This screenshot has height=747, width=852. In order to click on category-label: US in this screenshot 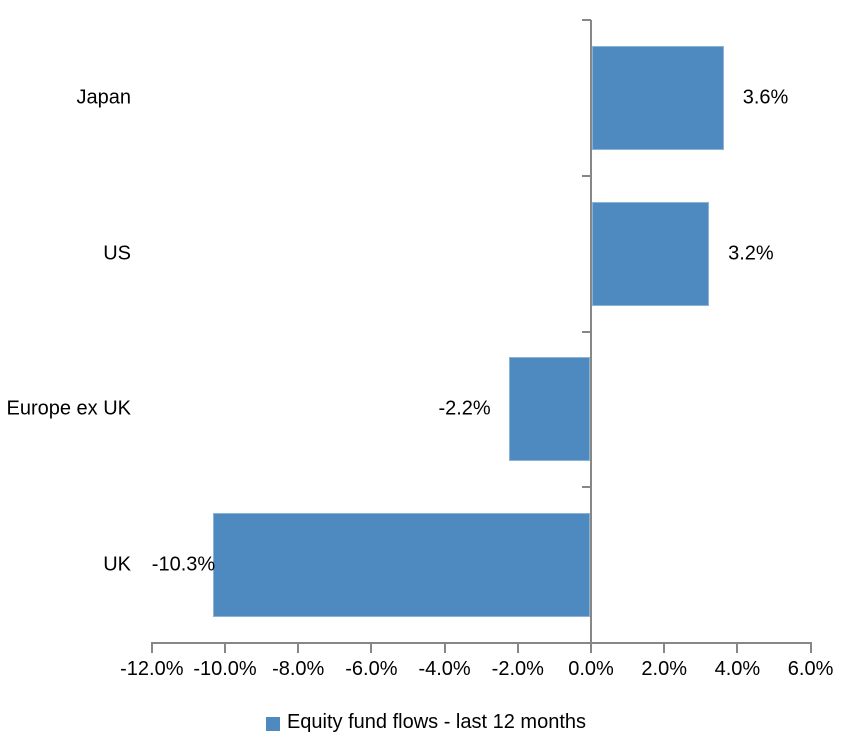, I will do `click(117, 253)`.